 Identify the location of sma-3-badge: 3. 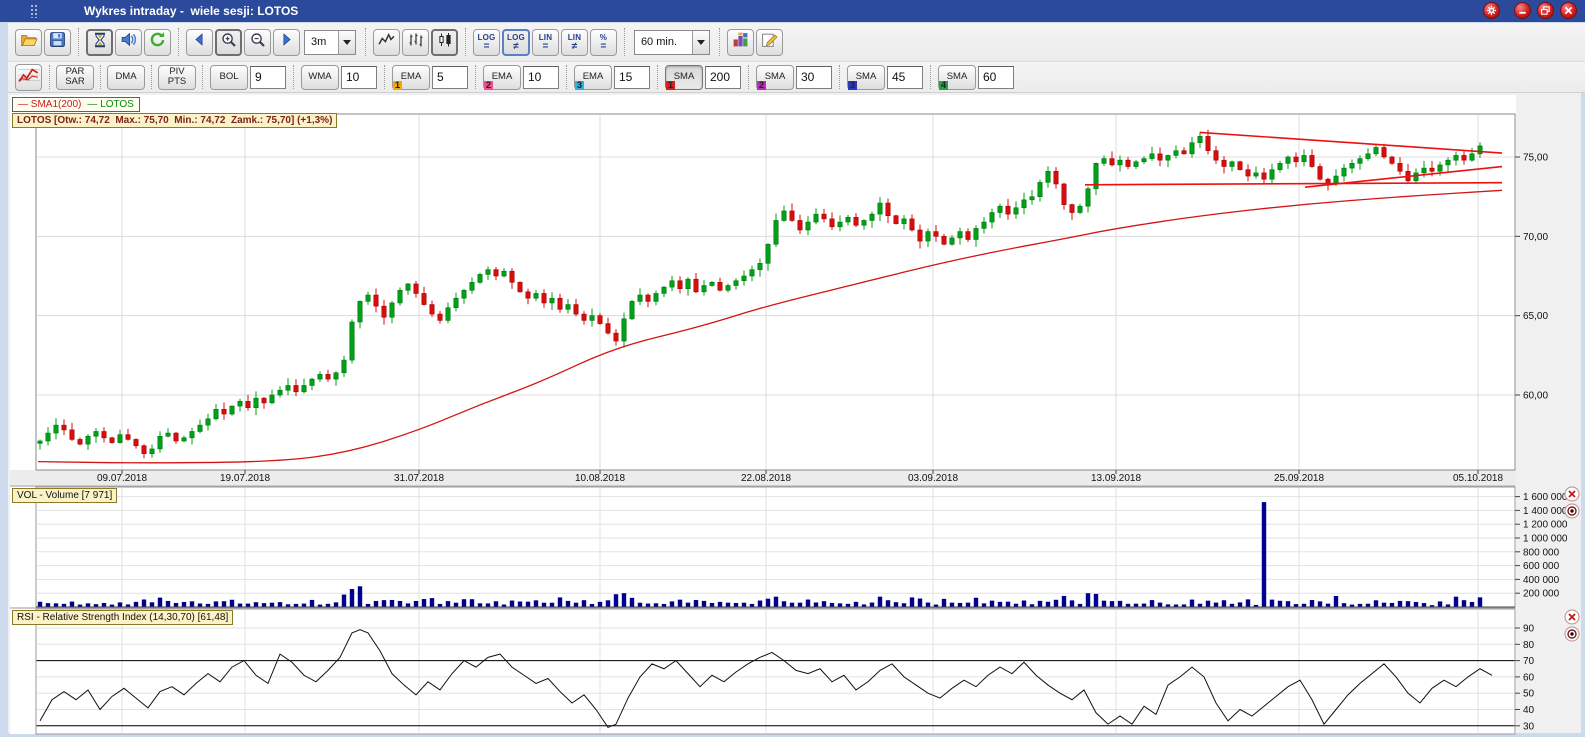
(852, 85).